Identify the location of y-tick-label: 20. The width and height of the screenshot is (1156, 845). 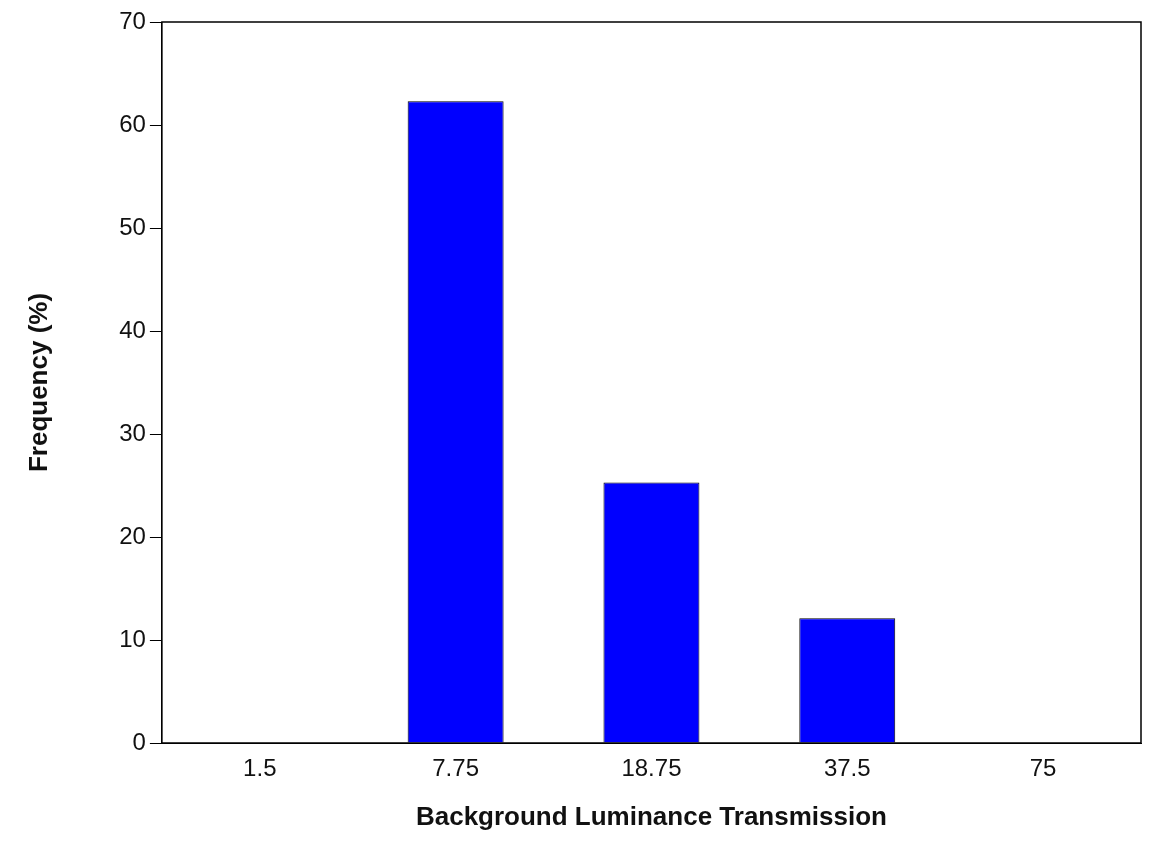
(132, 535).